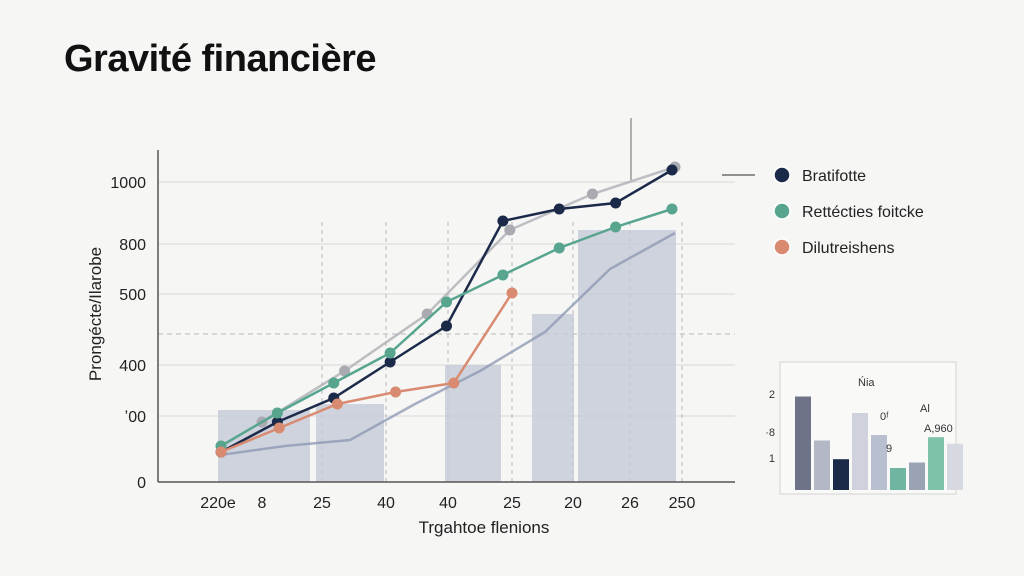 The width and height of the screenshot is (1024, 576). I want to click on legend-label: Rettécties foitcke, so click(863, 212).